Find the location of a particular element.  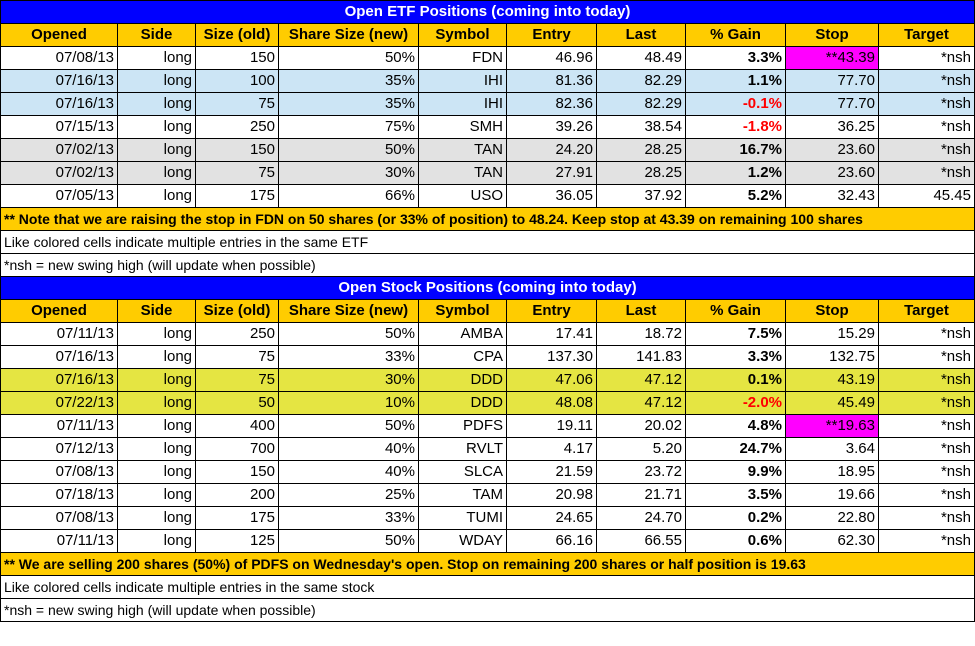

cell-gain: 16.7% is located at coordinates (735, 150).